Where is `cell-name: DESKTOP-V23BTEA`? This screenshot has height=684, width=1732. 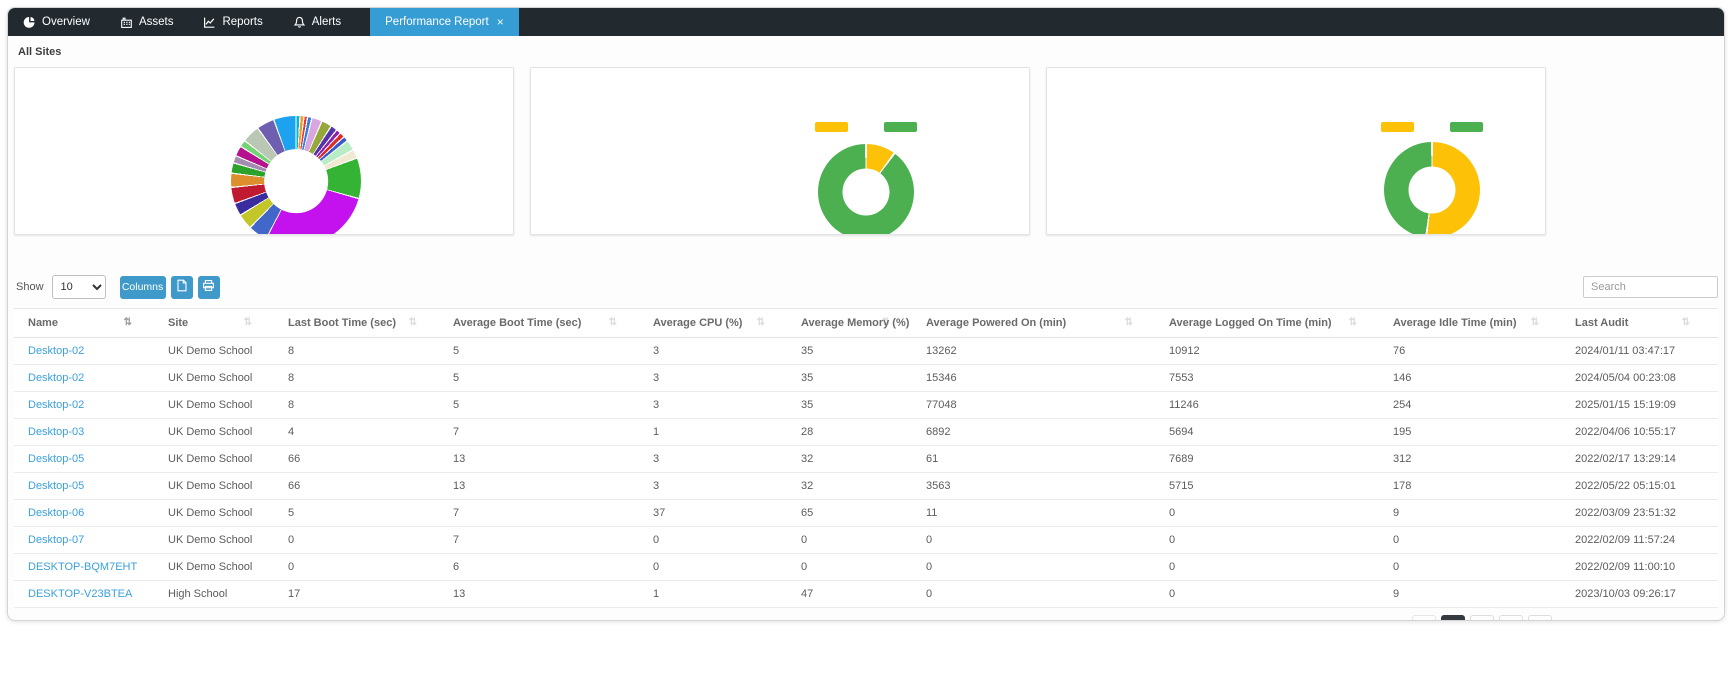 cell-name: DESKTOP-V23BTEA is located at coordinates (87, 594).